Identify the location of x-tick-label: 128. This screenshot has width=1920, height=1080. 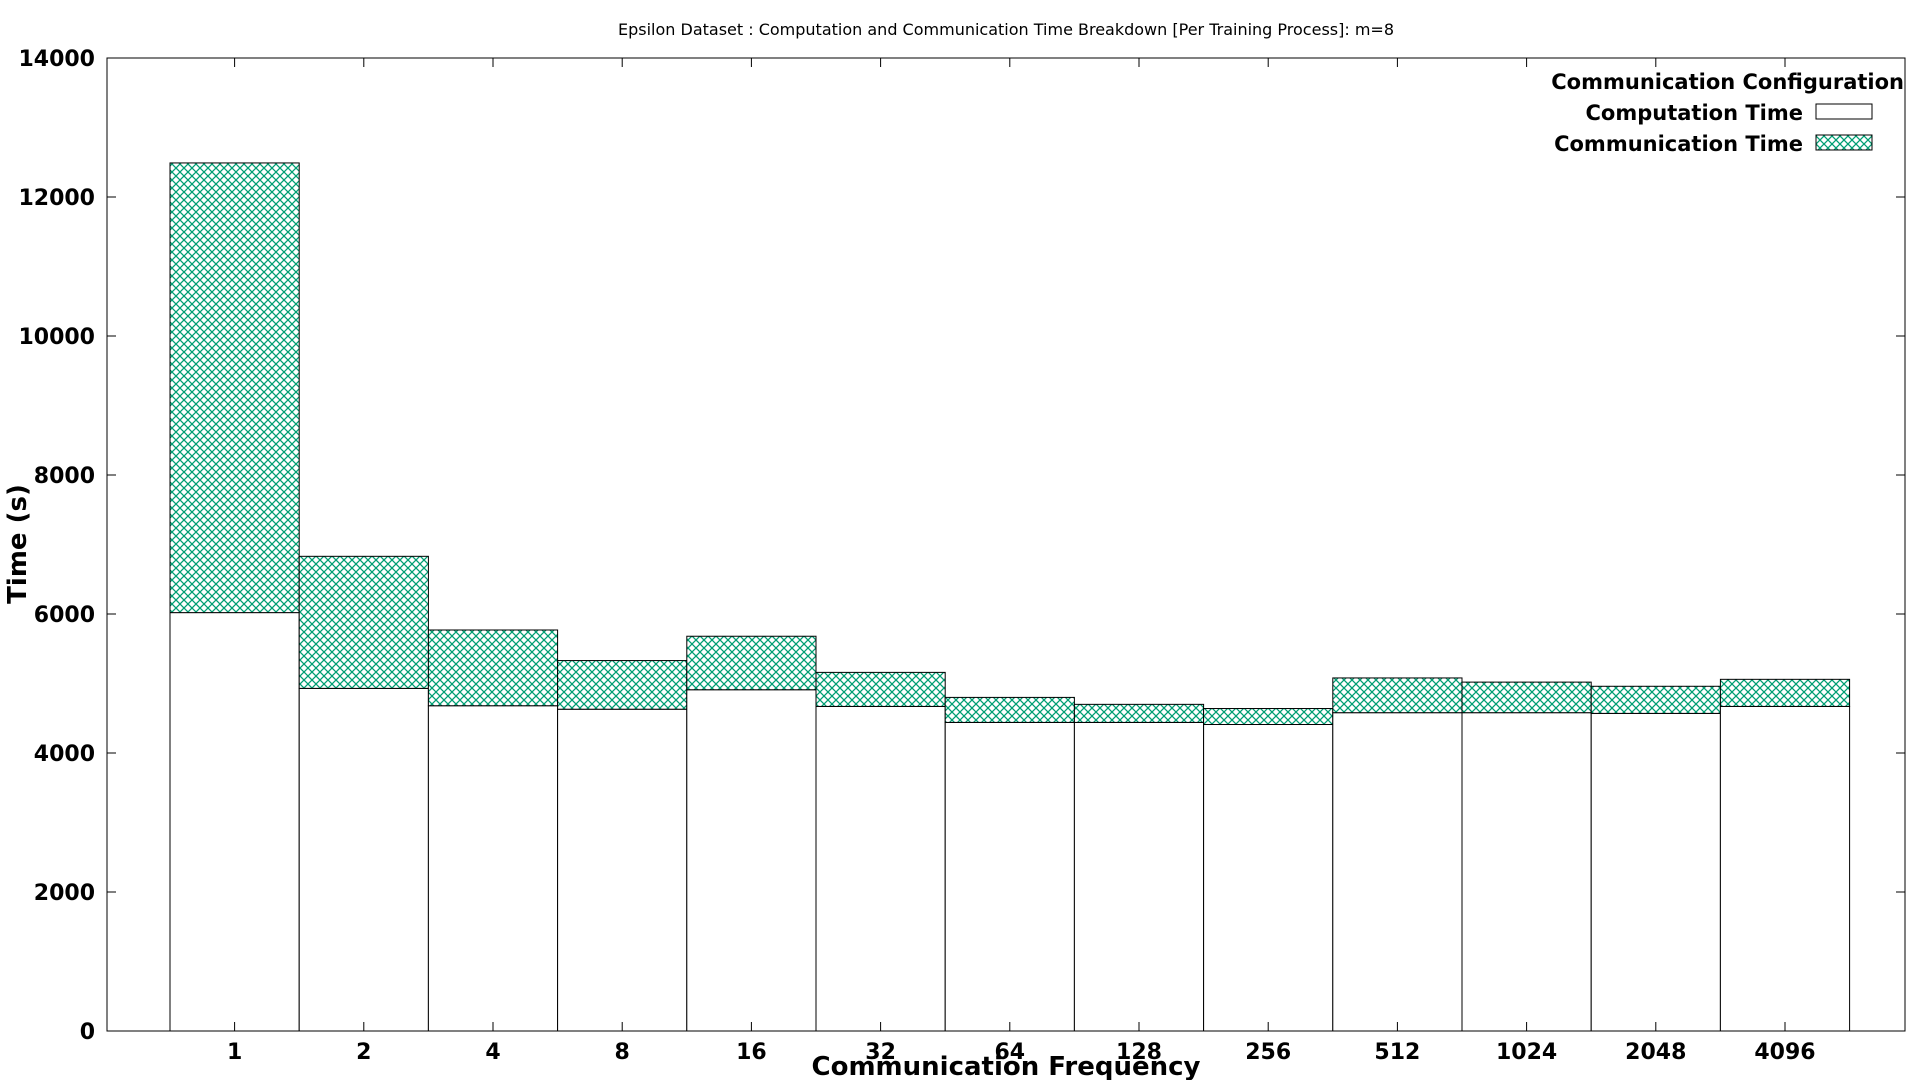
(1139, 1052).